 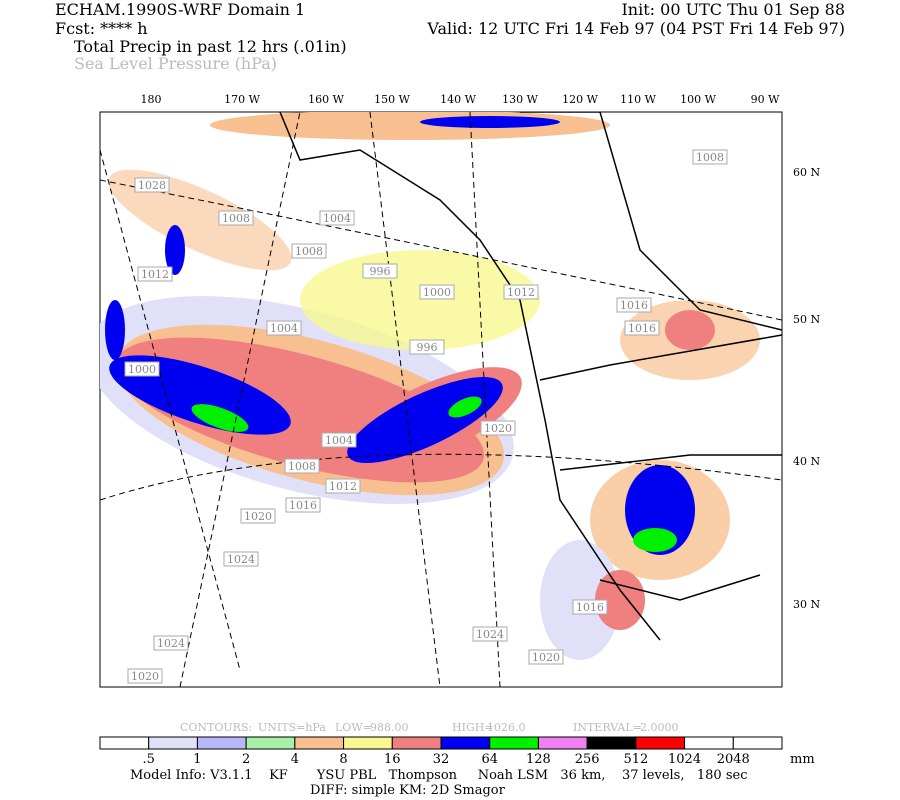 What do you see at coordinates (587, 759) in the screenshot?
I see `colorbar-label: 256` at bounding box center [587, 759].